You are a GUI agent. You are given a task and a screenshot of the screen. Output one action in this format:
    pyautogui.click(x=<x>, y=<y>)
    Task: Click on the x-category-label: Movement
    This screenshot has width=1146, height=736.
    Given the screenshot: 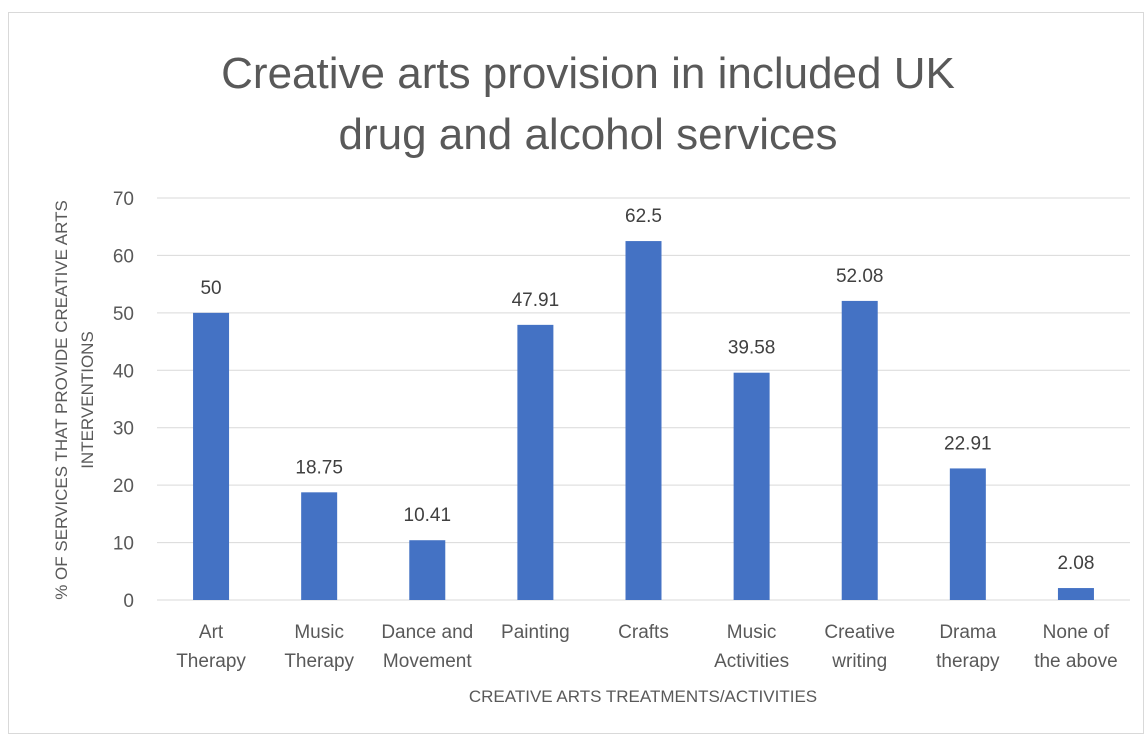 What is the action you would take?
    pyautogui.click(x=427, y=661)
    